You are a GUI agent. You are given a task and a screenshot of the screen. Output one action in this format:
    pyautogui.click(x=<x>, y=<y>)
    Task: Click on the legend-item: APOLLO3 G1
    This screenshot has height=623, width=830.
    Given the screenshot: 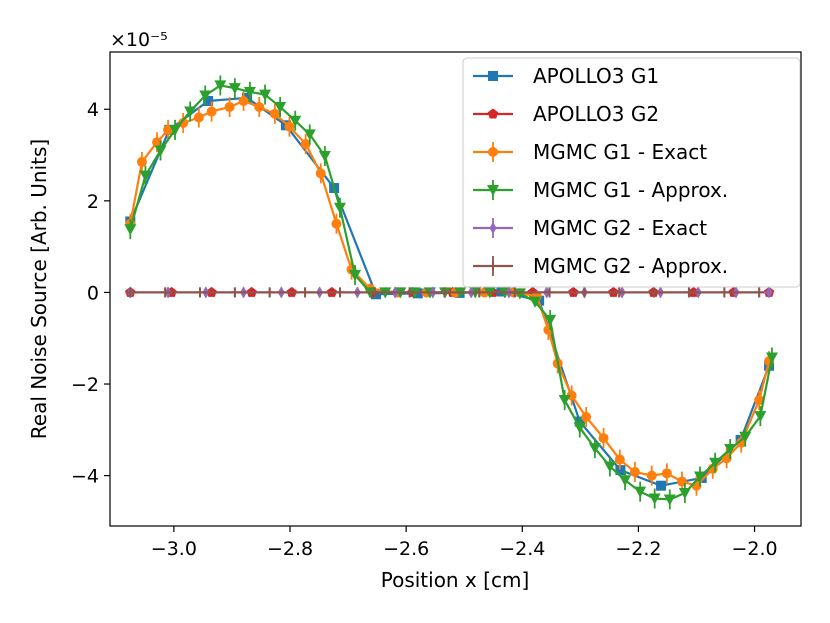 What is the action you would take?
    pyautogui.click(x=566, y=76)
    